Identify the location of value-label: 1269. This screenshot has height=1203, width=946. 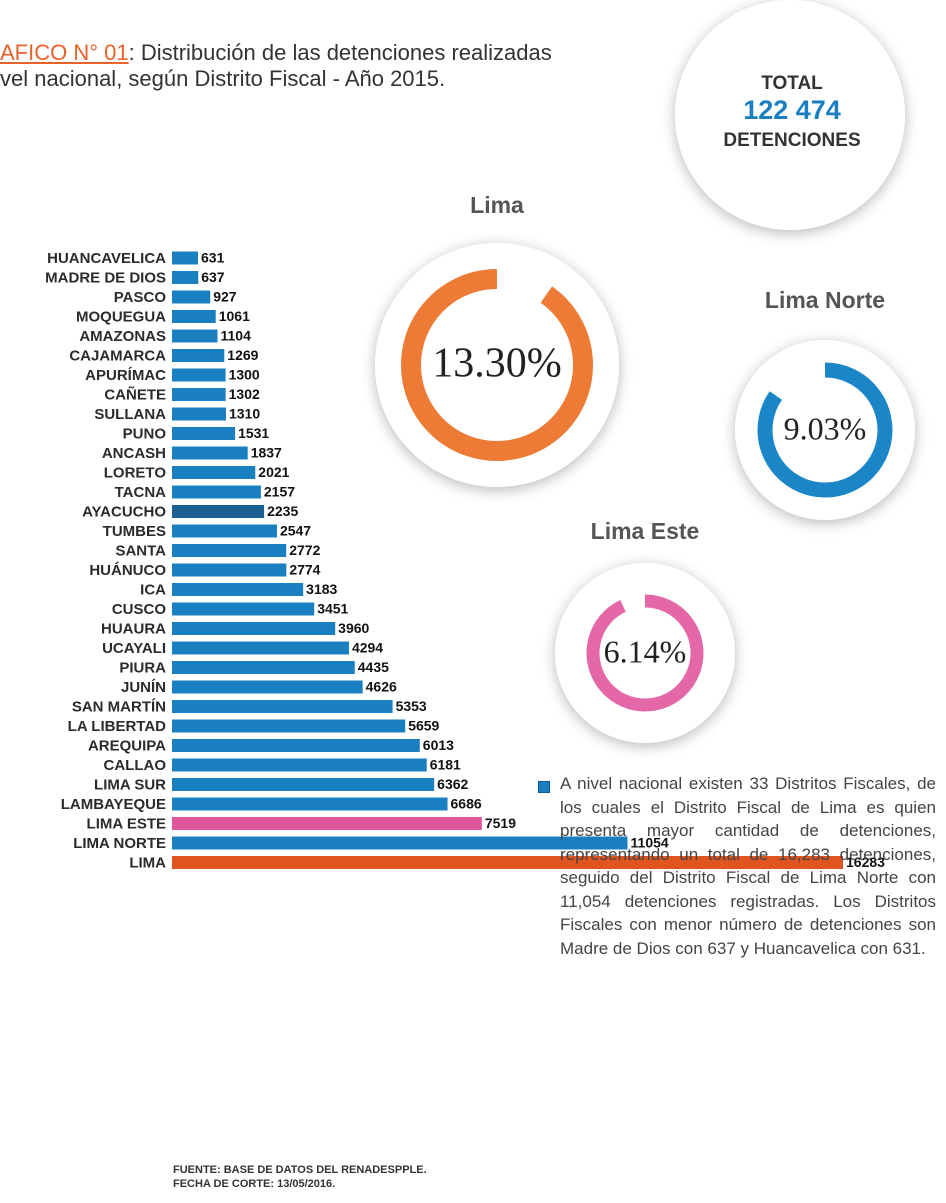
(242, 355).